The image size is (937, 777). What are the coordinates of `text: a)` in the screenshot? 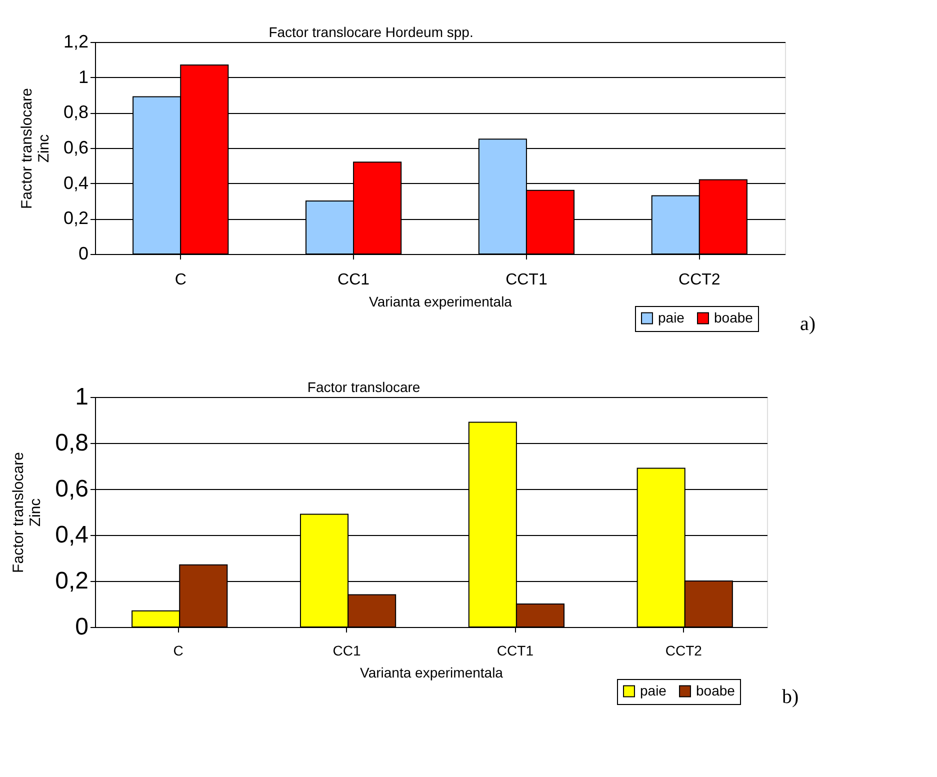 It's located at (808, 324).